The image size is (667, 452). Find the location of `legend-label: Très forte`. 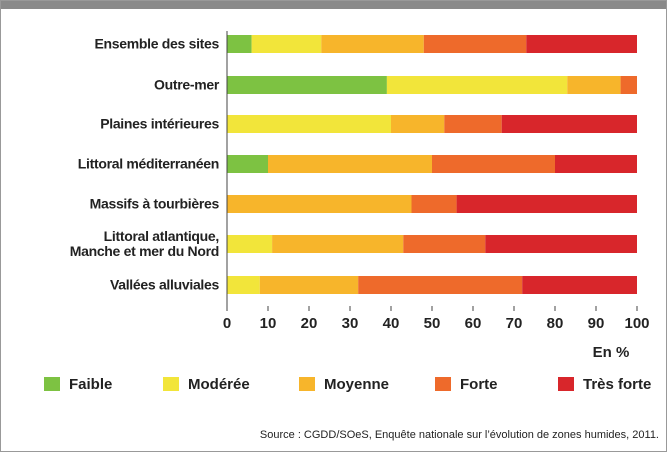

legend-label: Très forte is located at coordinates (617, 384).